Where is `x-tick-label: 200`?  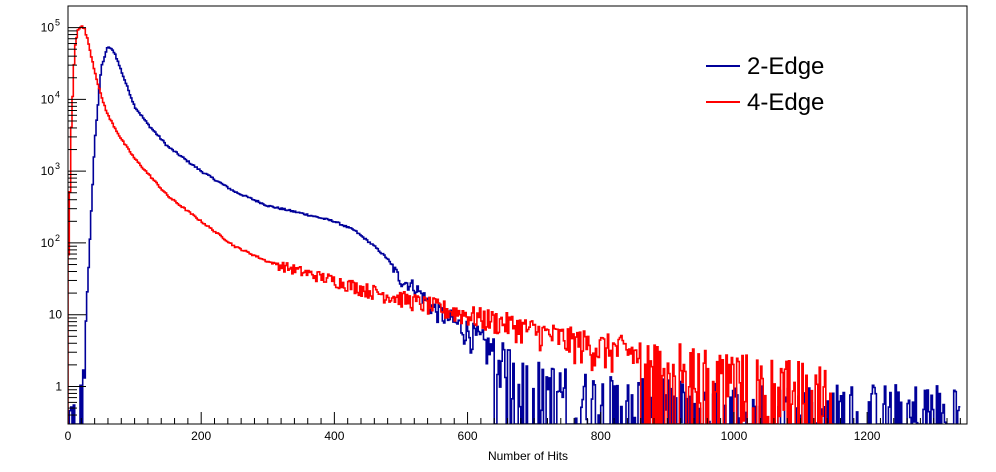
x-tick-label: 200 is located at coordinates (201, 436).